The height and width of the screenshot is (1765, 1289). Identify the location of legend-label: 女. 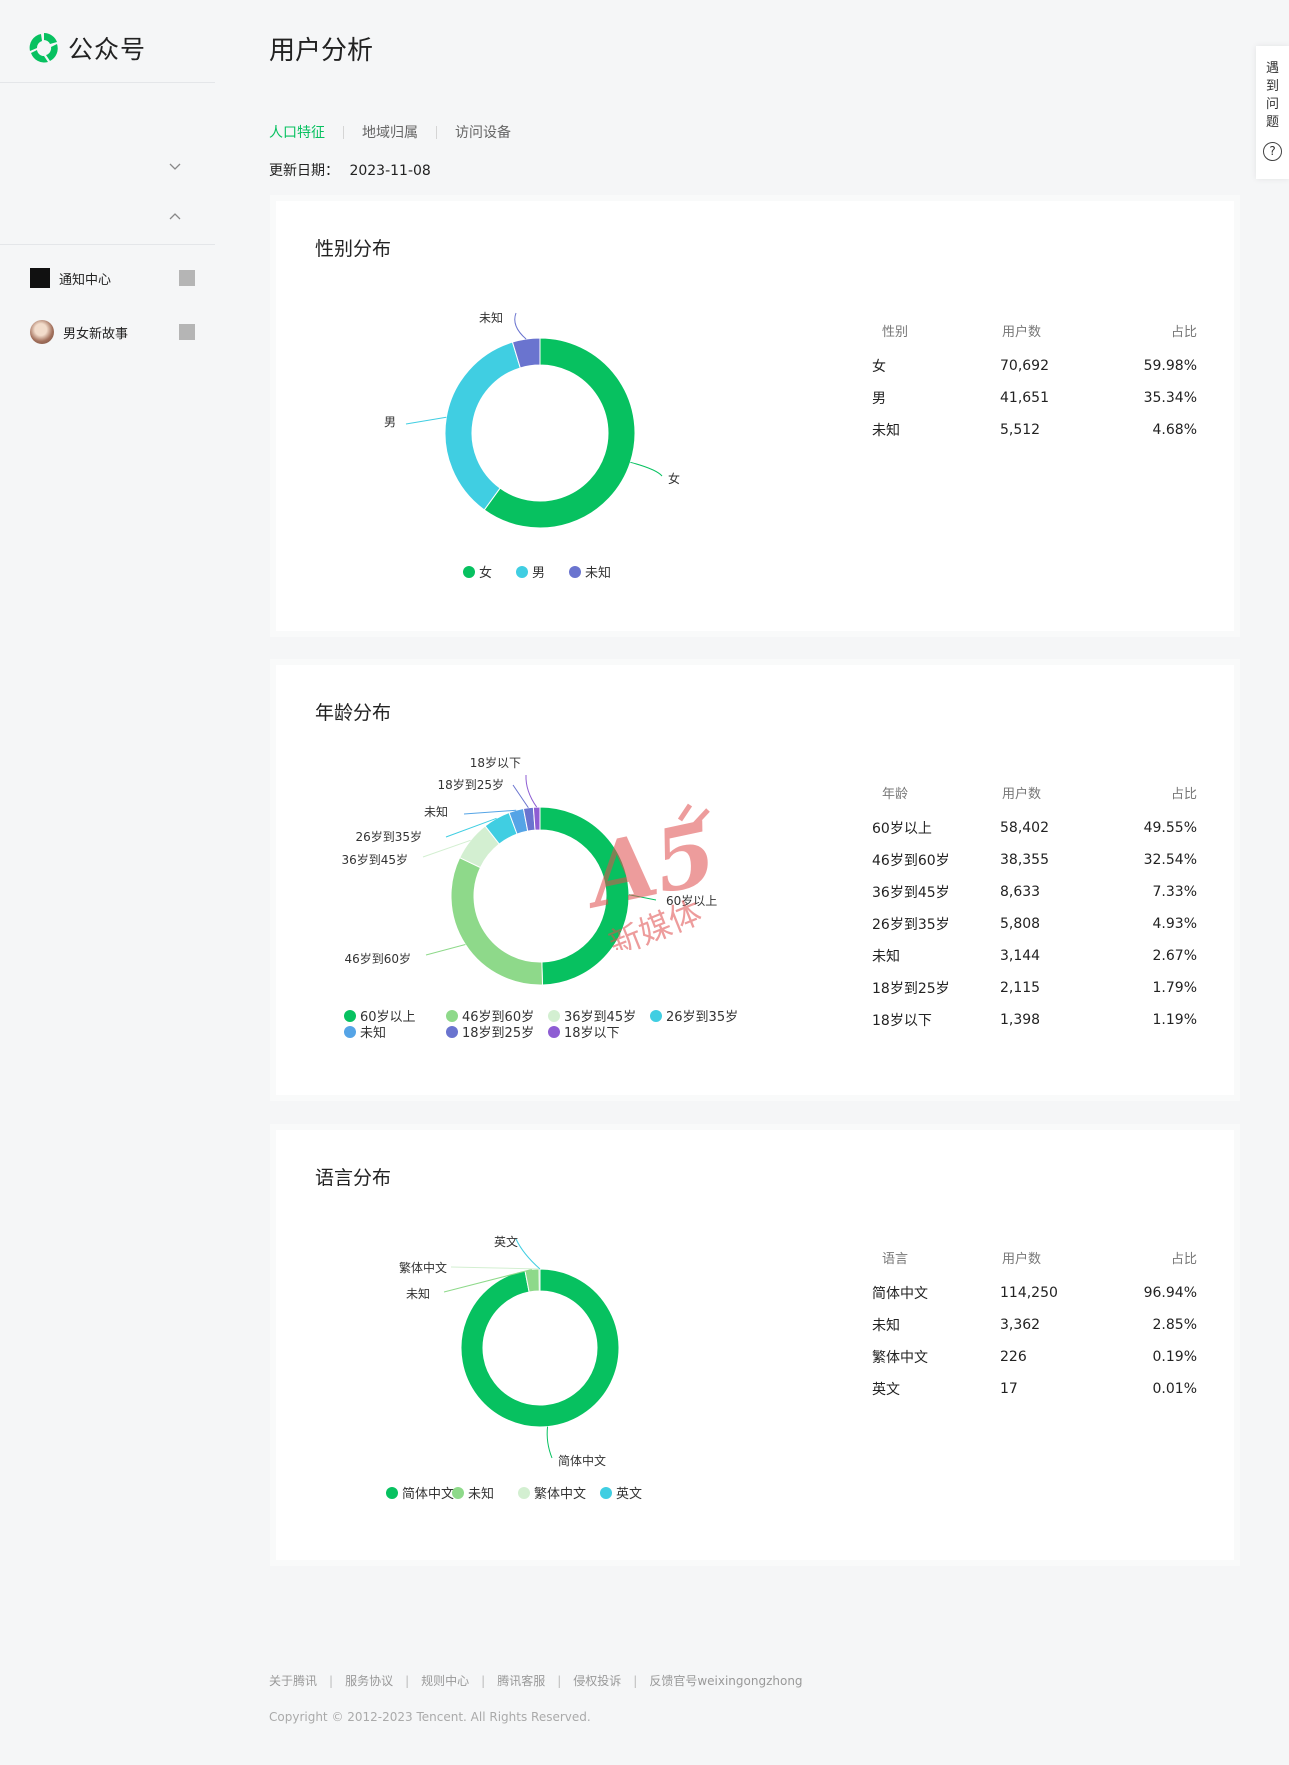
(485, 573).